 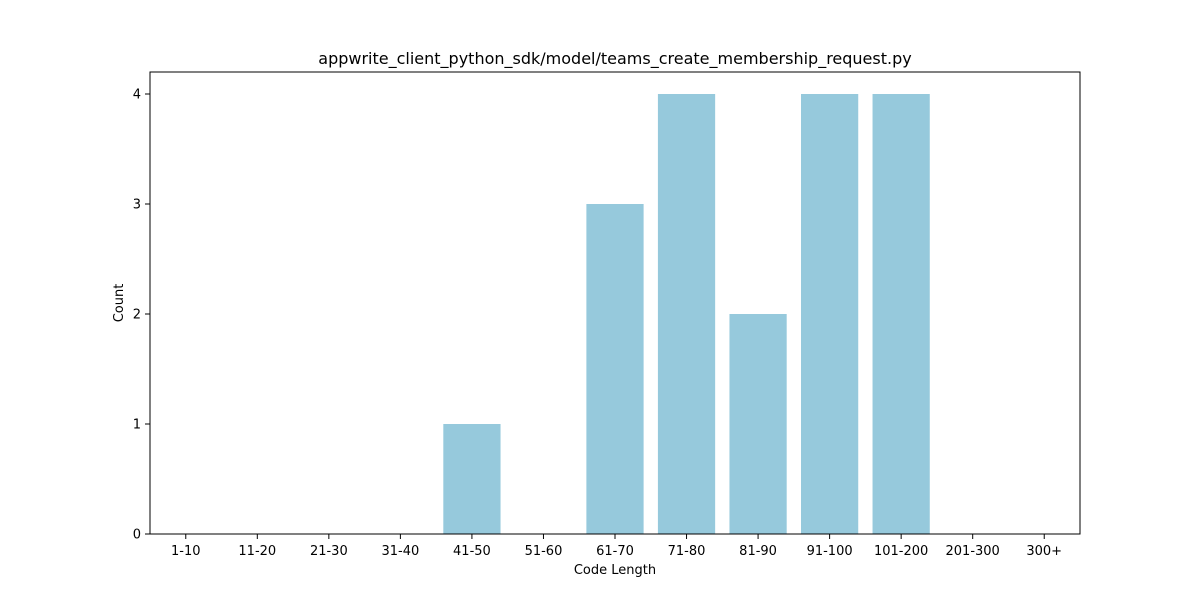 What do you see at coordinates (137, 535) in the screenshot?
I see `y-tick-label: 0` at bounding box center [137, 535].